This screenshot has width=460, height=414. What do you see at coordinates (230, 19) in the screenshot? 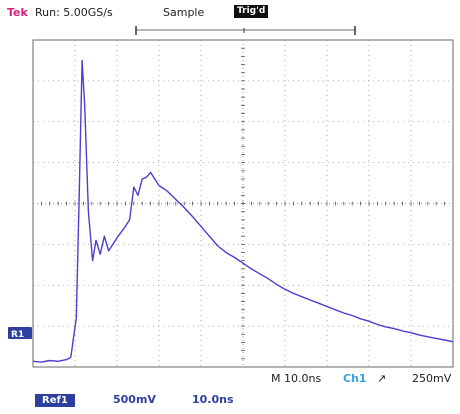
I see `scope-header: Tek Run: 5.00GS/s Sample Trig'd` at bounding box center [230, 19].